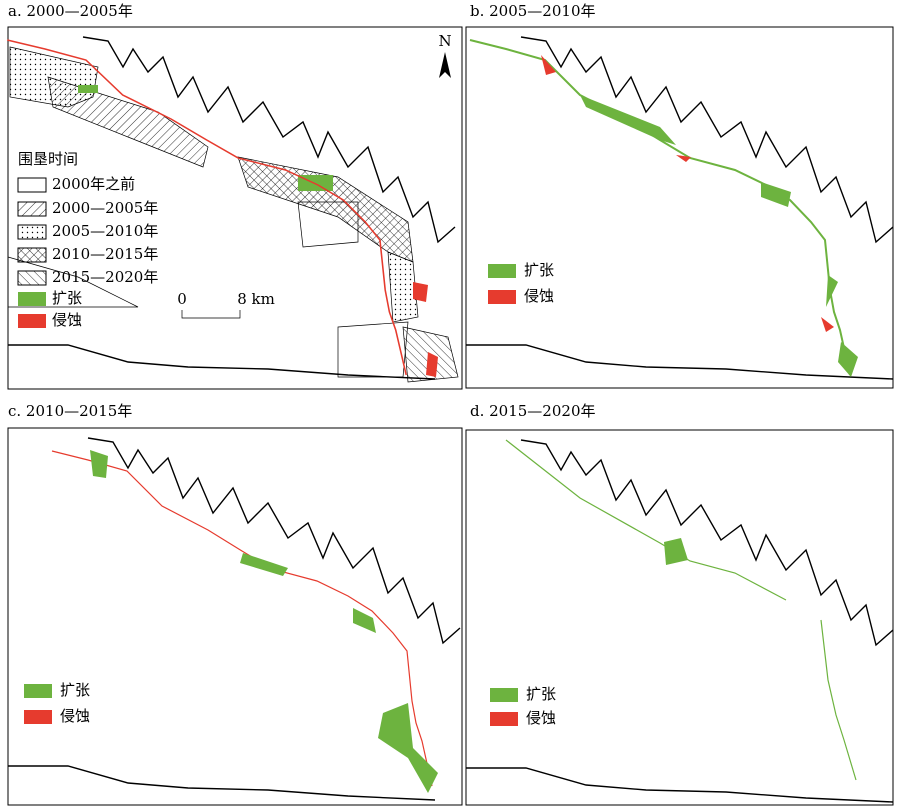 Image resolution: width=900 pixels, height=808 pixels. What do you see at coordinates (211, 314) in the screenshot?
I see `scale-bar` at bounding box center [211, 314].